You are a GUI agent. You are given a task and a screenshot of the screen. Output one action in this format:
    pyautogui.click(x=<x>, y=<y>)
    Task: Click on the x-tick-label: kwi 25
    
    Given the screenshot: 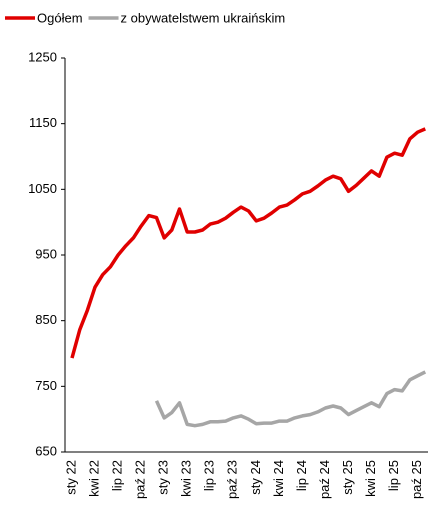 What is the action you would take?
    pyautogui.click(x=370, y=478)
    